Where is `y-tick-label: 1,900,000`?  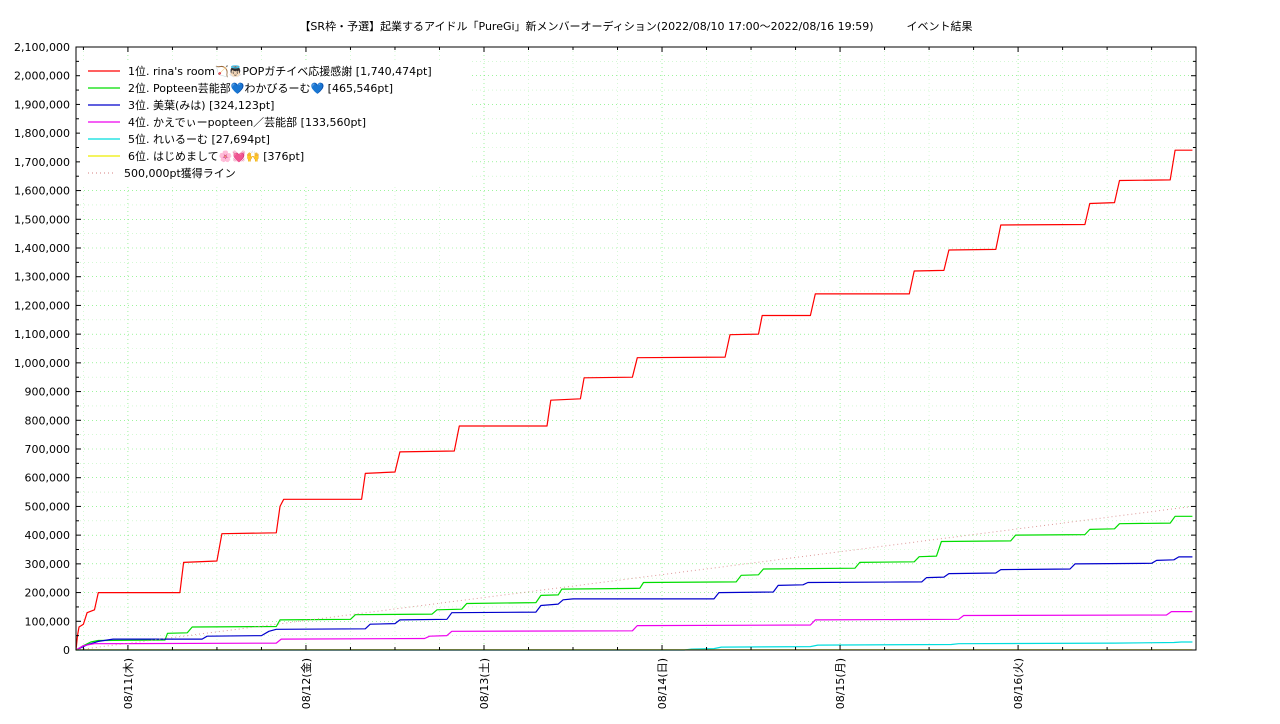 y-tick-label: 1,900,000 is located at coordinates (42, 104).